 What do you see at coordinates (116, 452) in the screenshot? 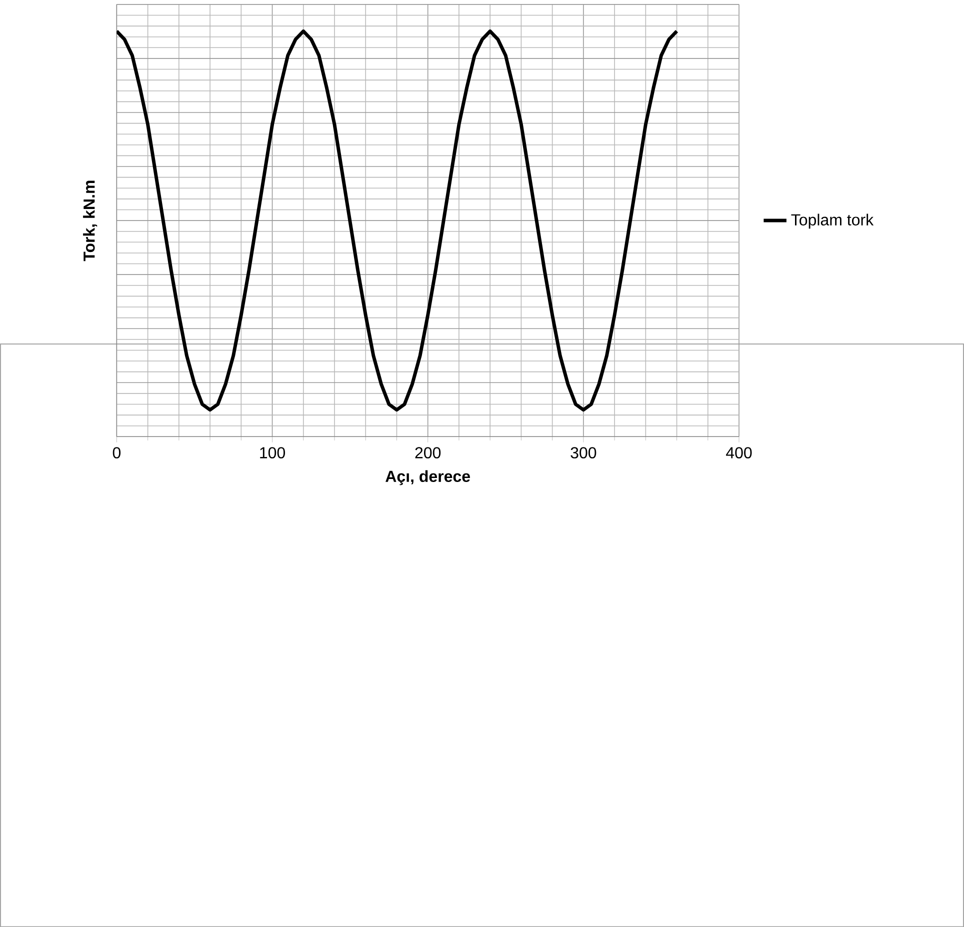
I see `x-tick-label: 0` at bounding box center [116, 452].